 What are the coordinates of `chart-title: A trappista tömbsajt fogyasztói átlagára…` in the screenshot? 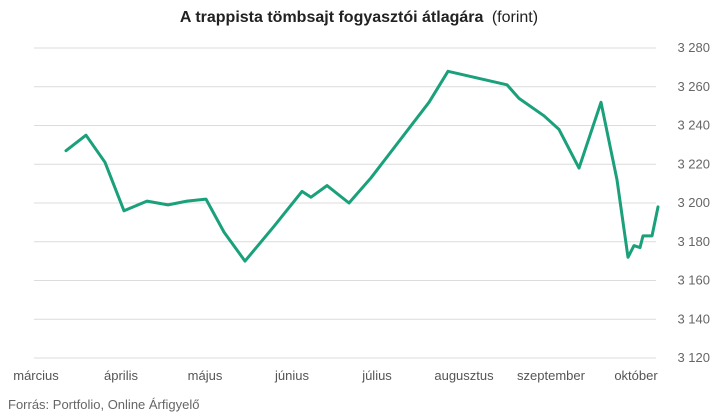 It's located at (359, 17).